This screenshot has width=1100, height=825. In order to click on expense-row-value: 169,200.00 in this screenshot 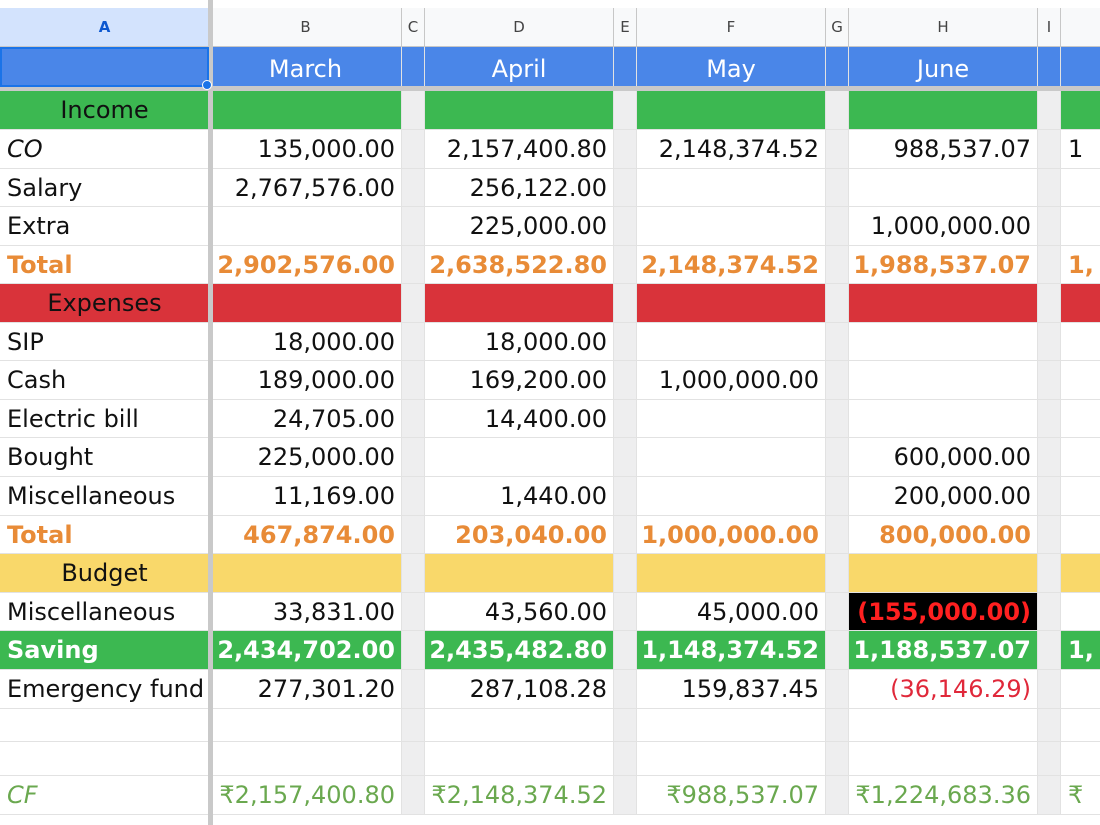, I will do `click(519, 380)`.